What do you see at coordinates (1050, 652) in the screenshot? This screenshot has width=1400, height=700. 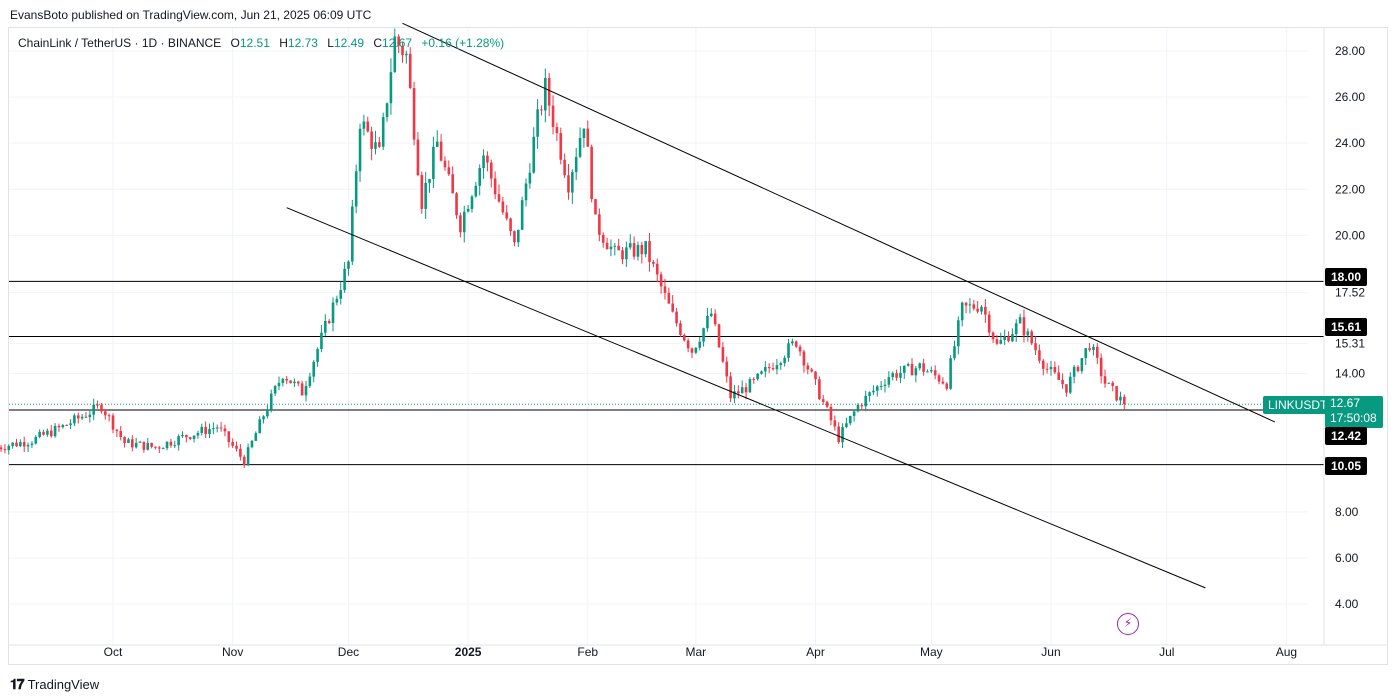 I see `time-label-8: Jun` at bounding box center [1050, 652].